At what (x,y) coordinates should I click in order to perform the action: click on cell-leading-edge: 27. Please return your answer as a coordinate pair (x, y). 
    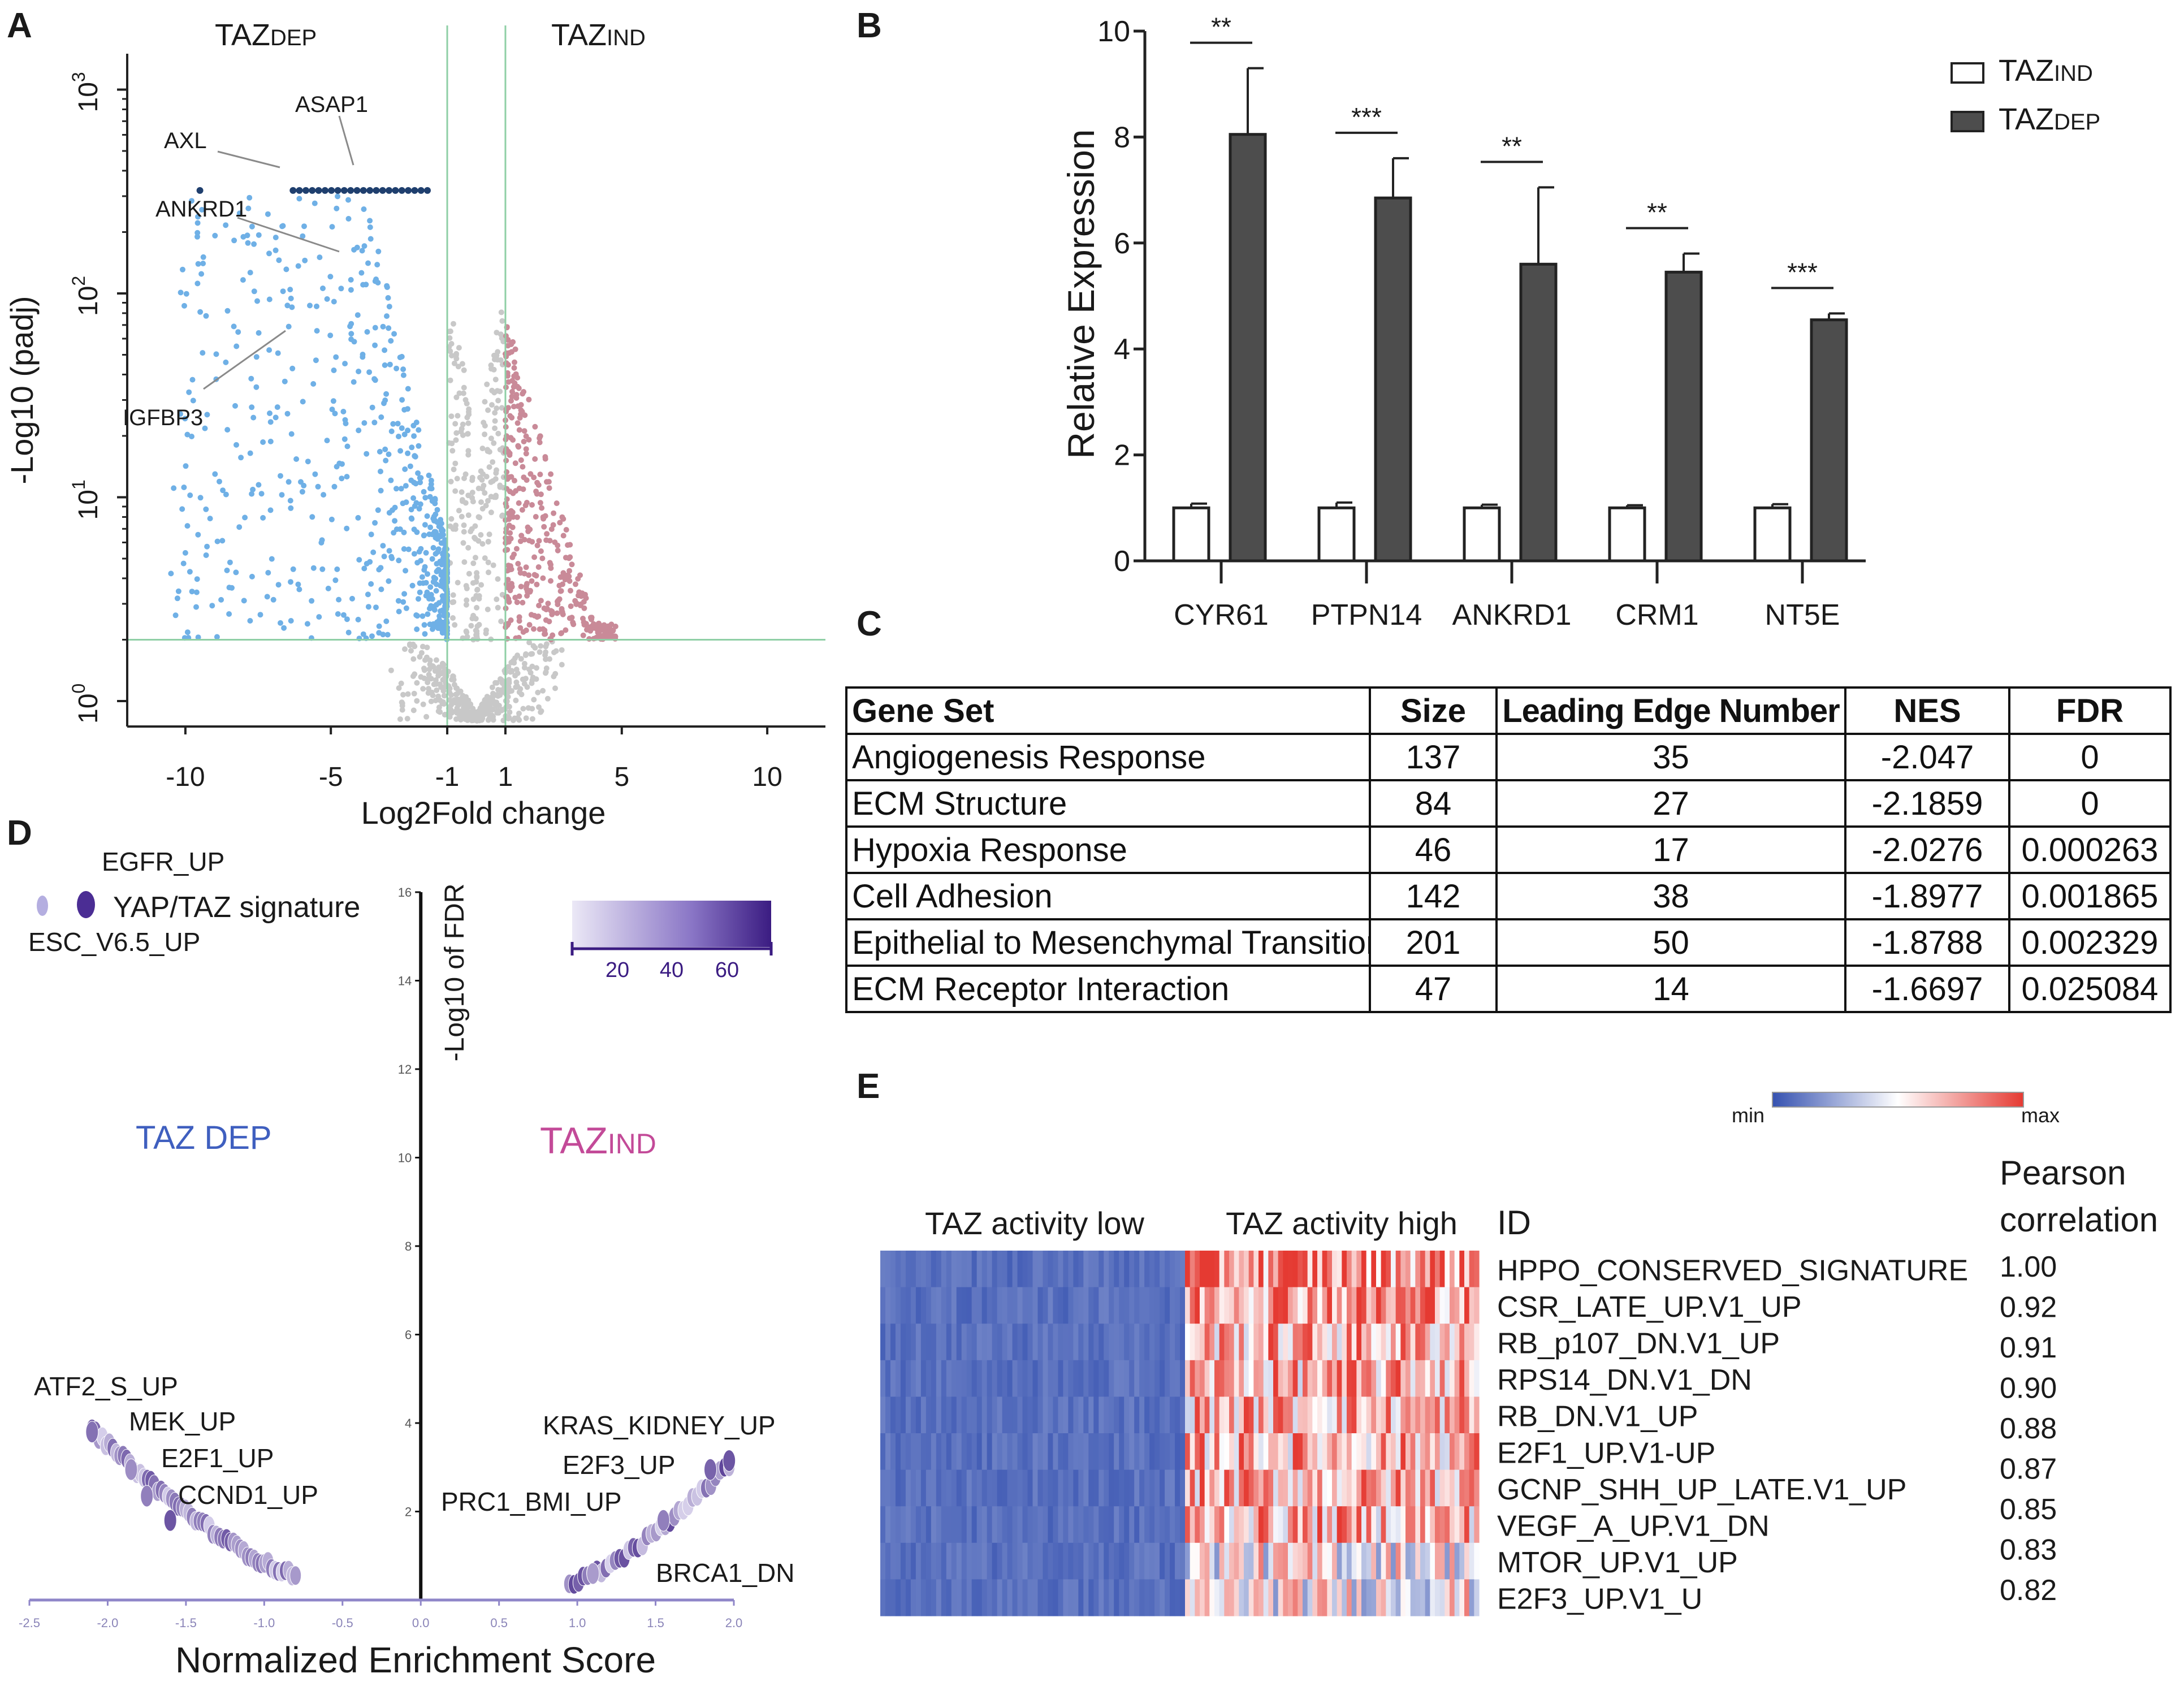
    Looking at the image, I should click on (1670, 803).